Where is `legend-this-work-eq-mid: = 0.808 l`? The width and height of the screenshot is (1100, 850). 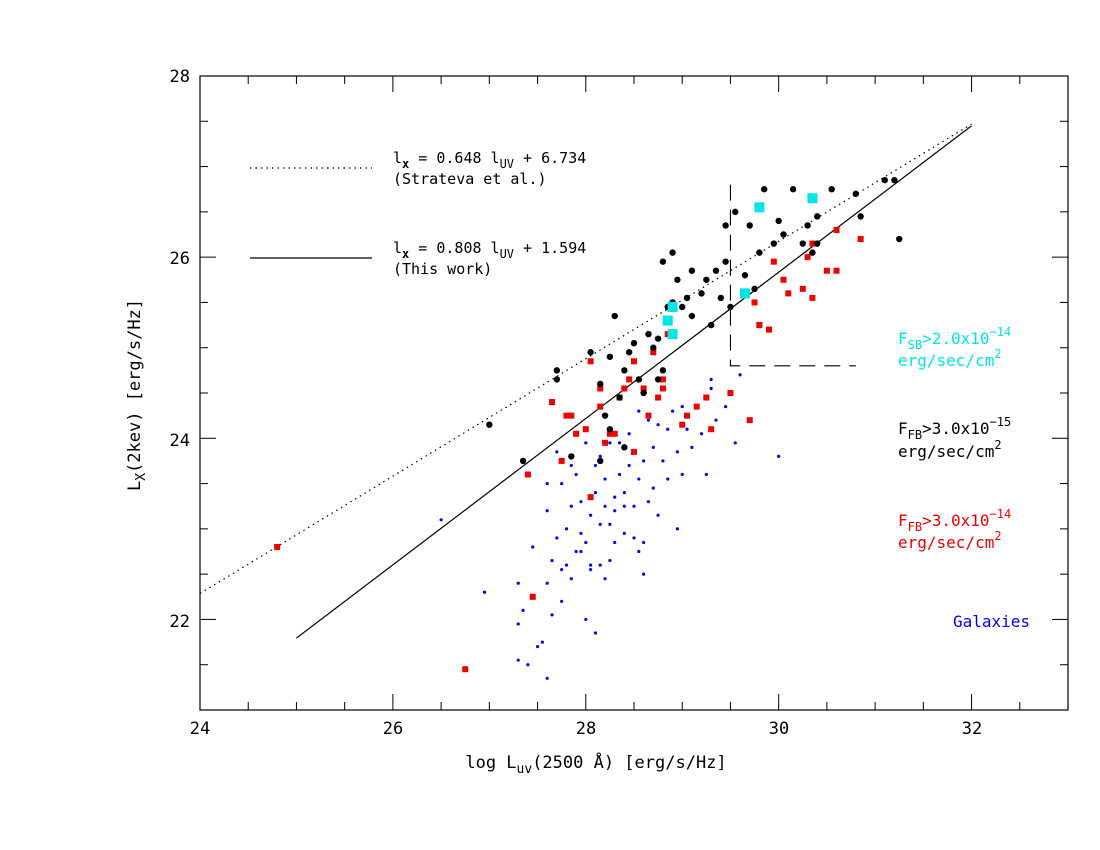 legend-this-work-eq-mid: = 0.808 l is located at coordinates (454, 248).